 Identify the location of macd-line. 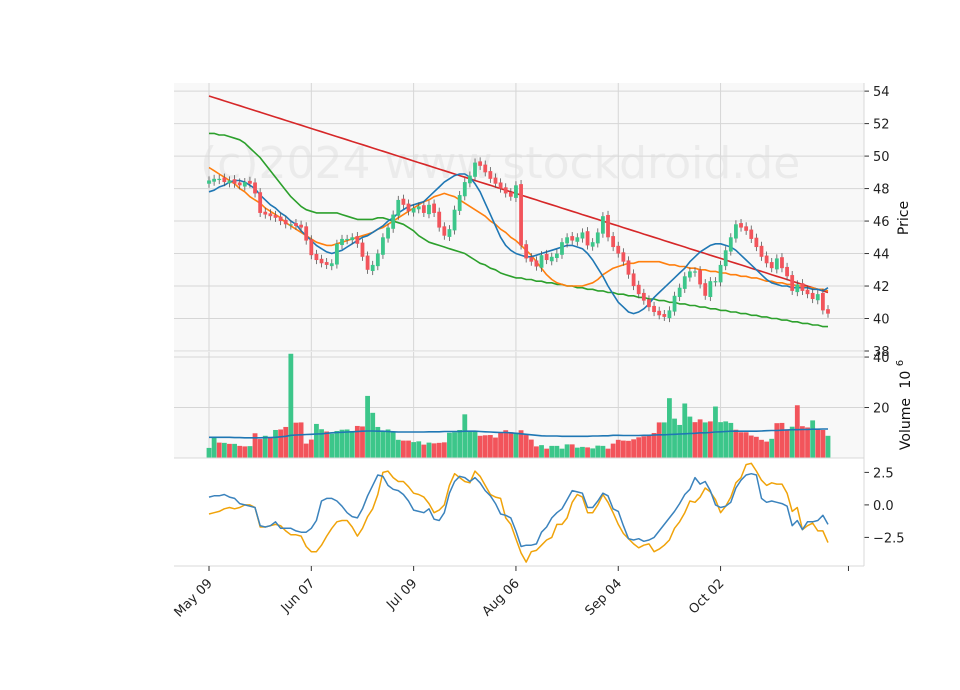
(518, 510).